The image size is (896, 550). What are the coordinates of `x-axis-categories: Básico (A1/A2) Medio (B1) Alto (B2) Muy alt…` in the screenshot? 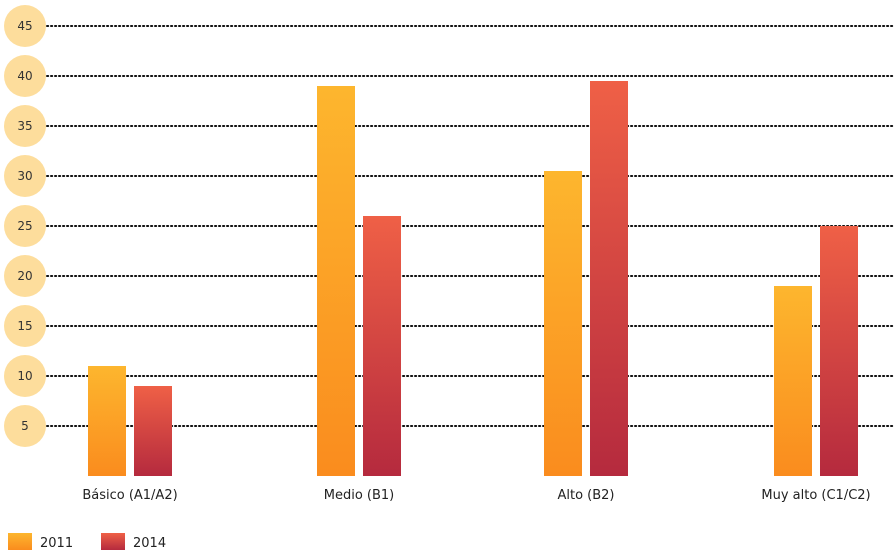 It's located at (476, 495).